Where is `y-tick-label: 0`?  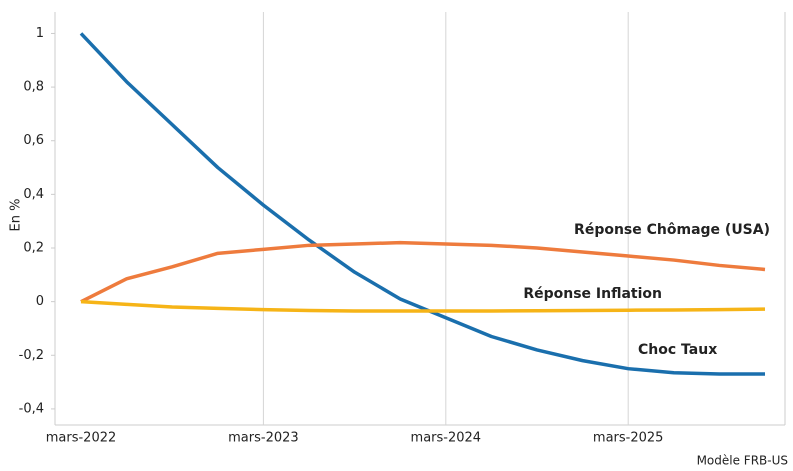 y-tick-label: 0 is located at coordinates (40, 301).